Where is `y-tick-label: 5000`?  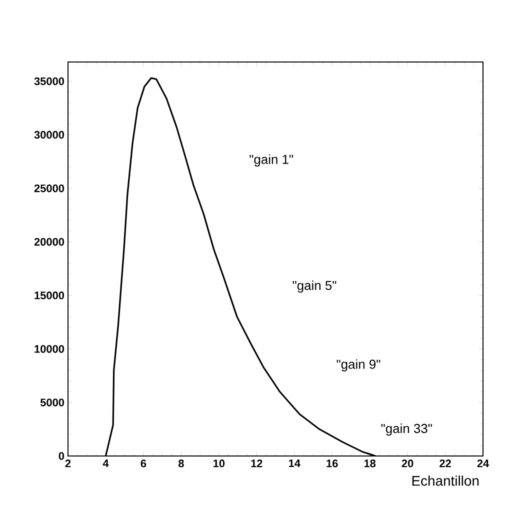 y-tick-label: 5000 is located at coordinates (52, 402).